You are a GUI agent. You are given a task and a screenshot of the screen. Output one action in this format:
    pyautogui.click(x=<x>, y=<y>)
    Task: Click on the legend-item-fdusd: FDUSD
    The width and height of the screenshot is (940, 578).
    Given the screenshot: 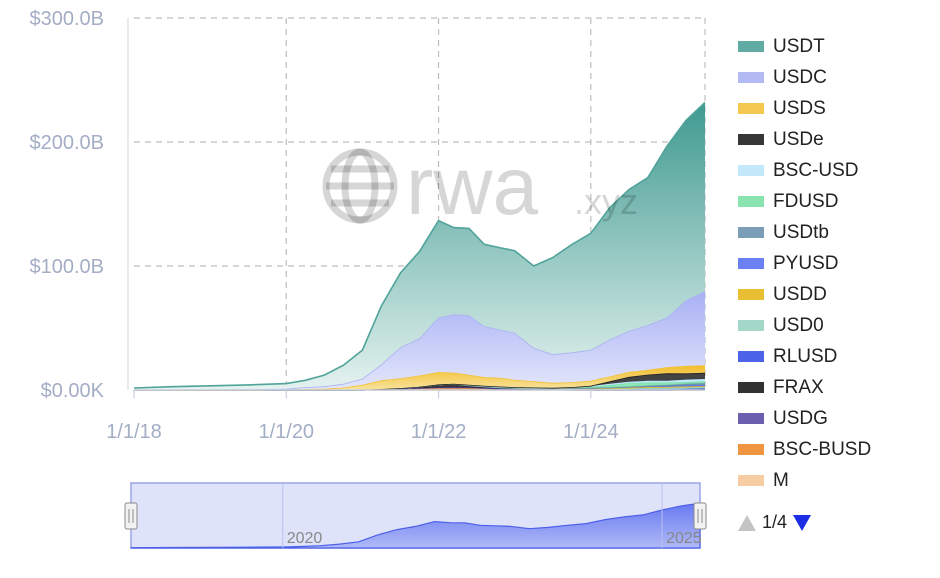 What is the action you would take?
    pyautogui.click(x=838, y=201)
    